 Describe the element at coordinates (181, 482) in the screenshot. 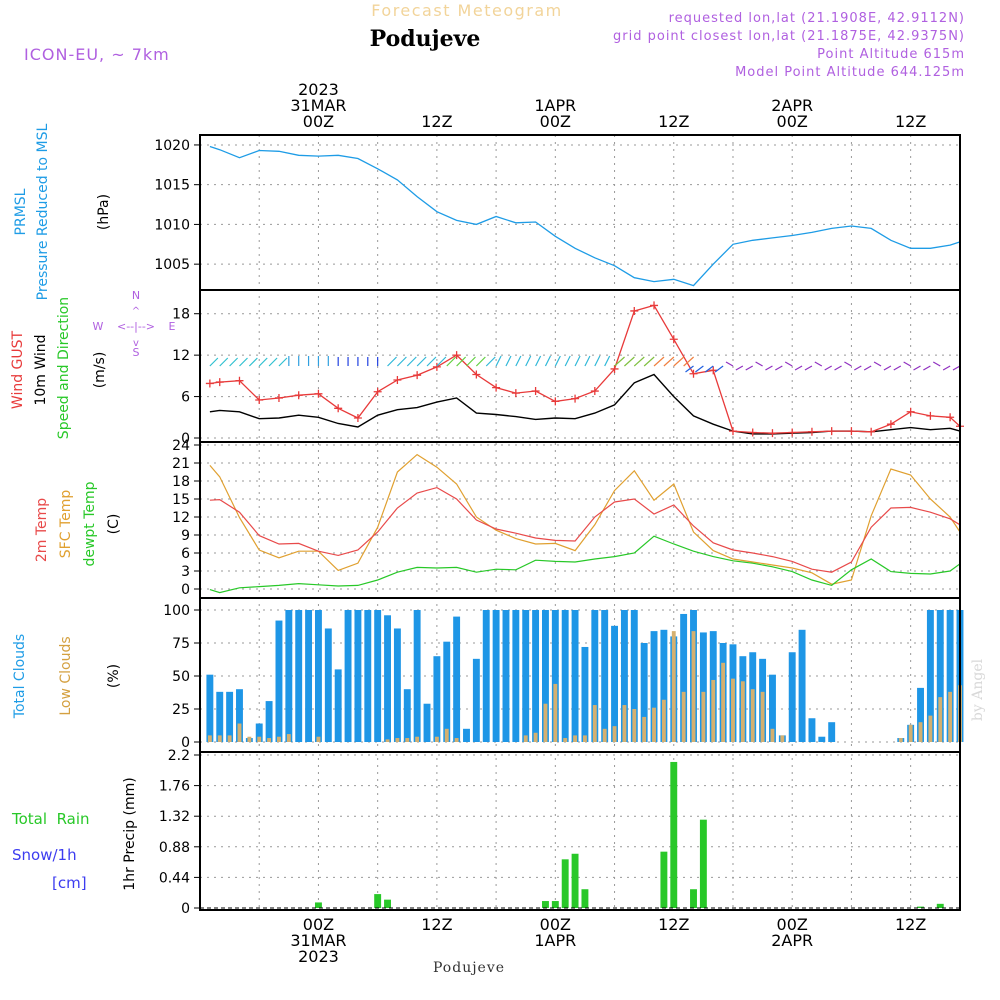

I see `temperature-ytick-label: 18` at that location.